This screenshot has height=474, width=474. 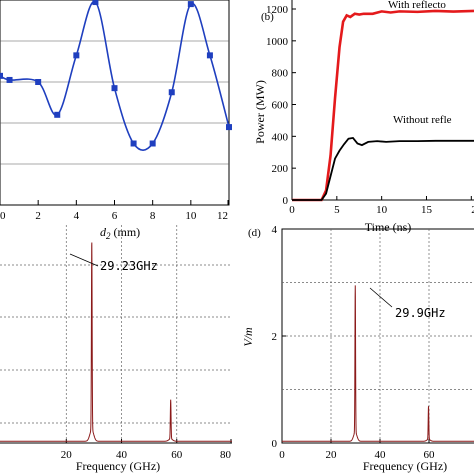 What do you see at coordinates (472, 210) in the screenshot?
I see `panel-b-x-tick-label-4: 20` at bounding box center [472, 210].